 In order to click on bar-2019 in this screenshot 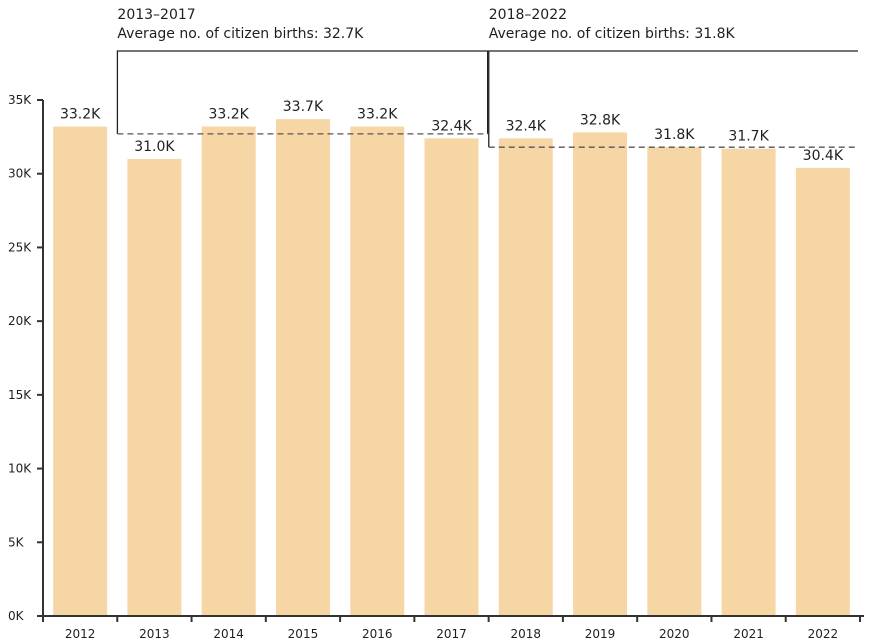, I will do `click(600, 374)`.